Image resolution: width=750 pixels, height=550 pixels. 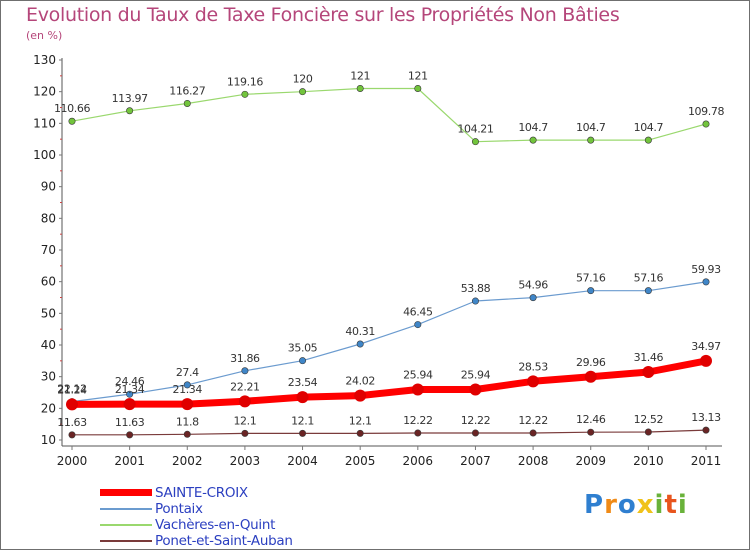 What do you see at coordinates (389, 382) in the screenshot?
I see `series-line-sainte-croix` at bounding box center [389, 382].